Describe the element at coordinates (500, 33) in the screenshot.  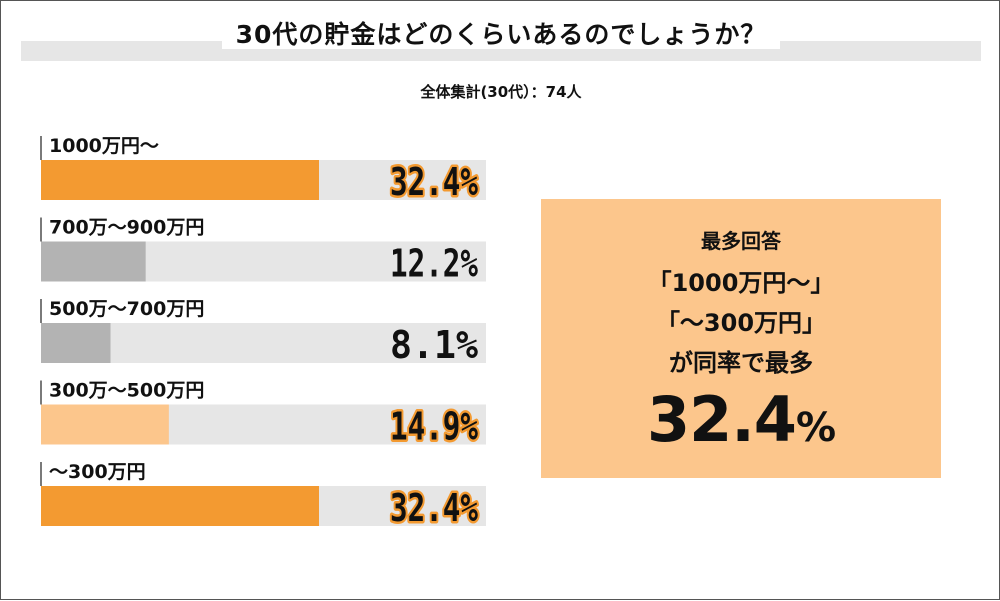
I see `chart-title: 30代の貯金はどのくらいあるのでしょうか？` at that location.